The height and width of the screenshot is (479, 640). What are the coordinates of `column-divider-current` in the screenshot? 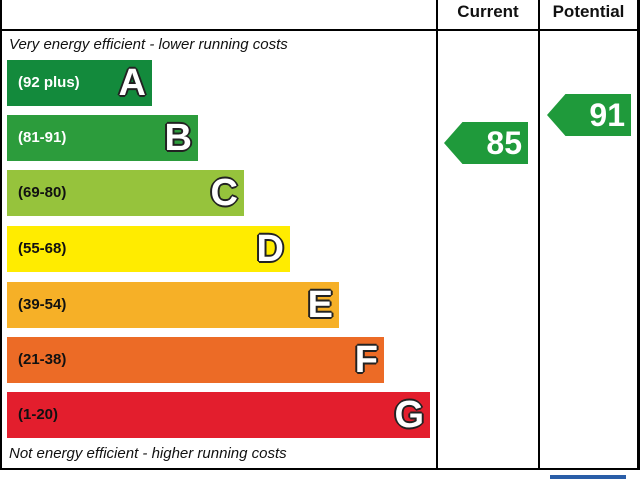 It's located at (437, 235).